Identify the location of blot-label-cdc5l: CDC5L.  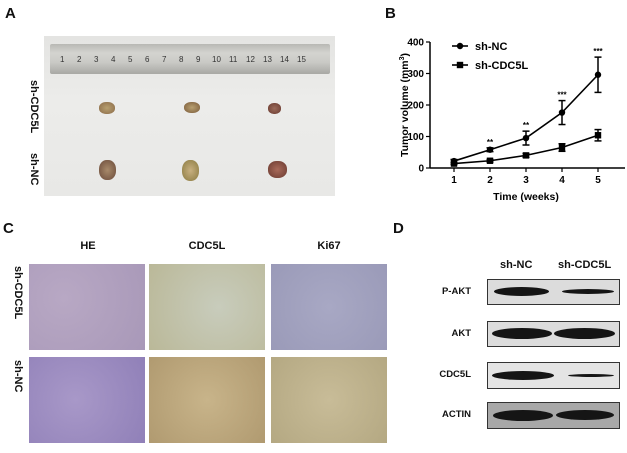
(455, 374).